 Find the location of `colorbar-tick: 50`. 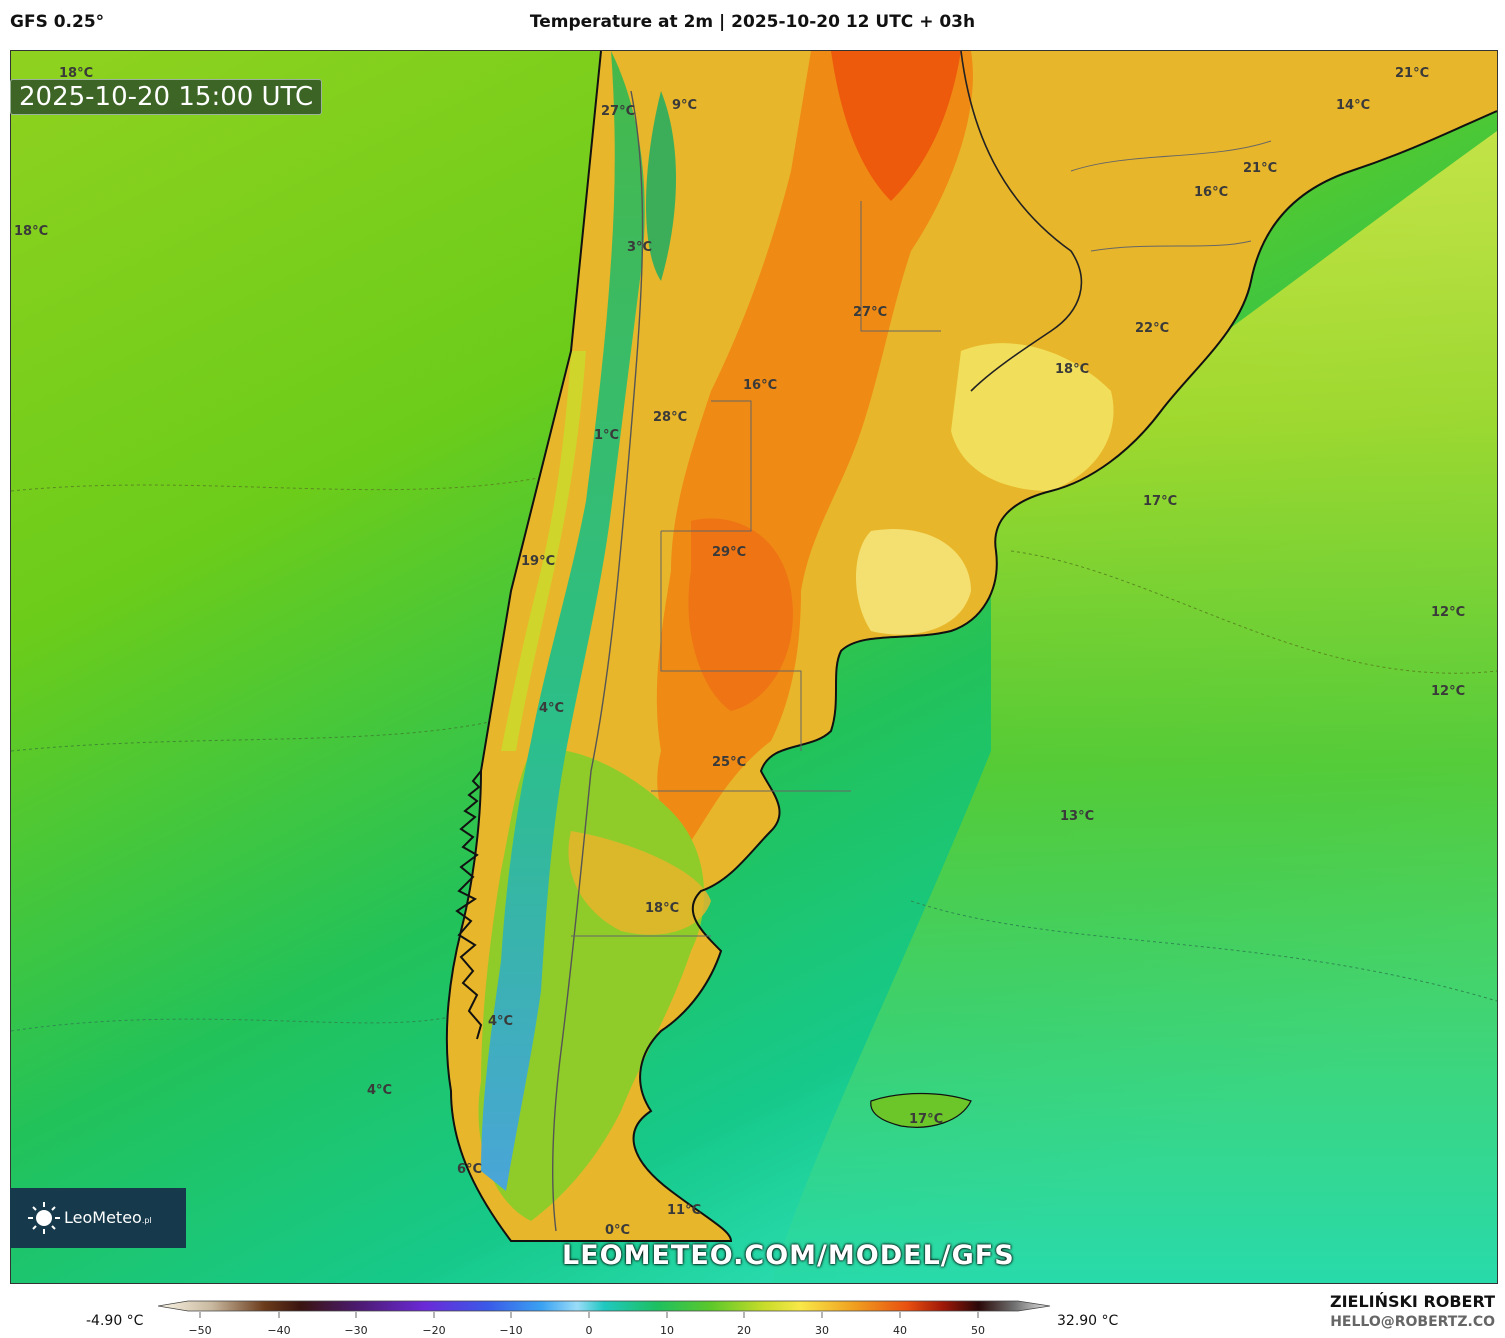

colorbar-tick: 50 is located at coordinates (978, 1330).